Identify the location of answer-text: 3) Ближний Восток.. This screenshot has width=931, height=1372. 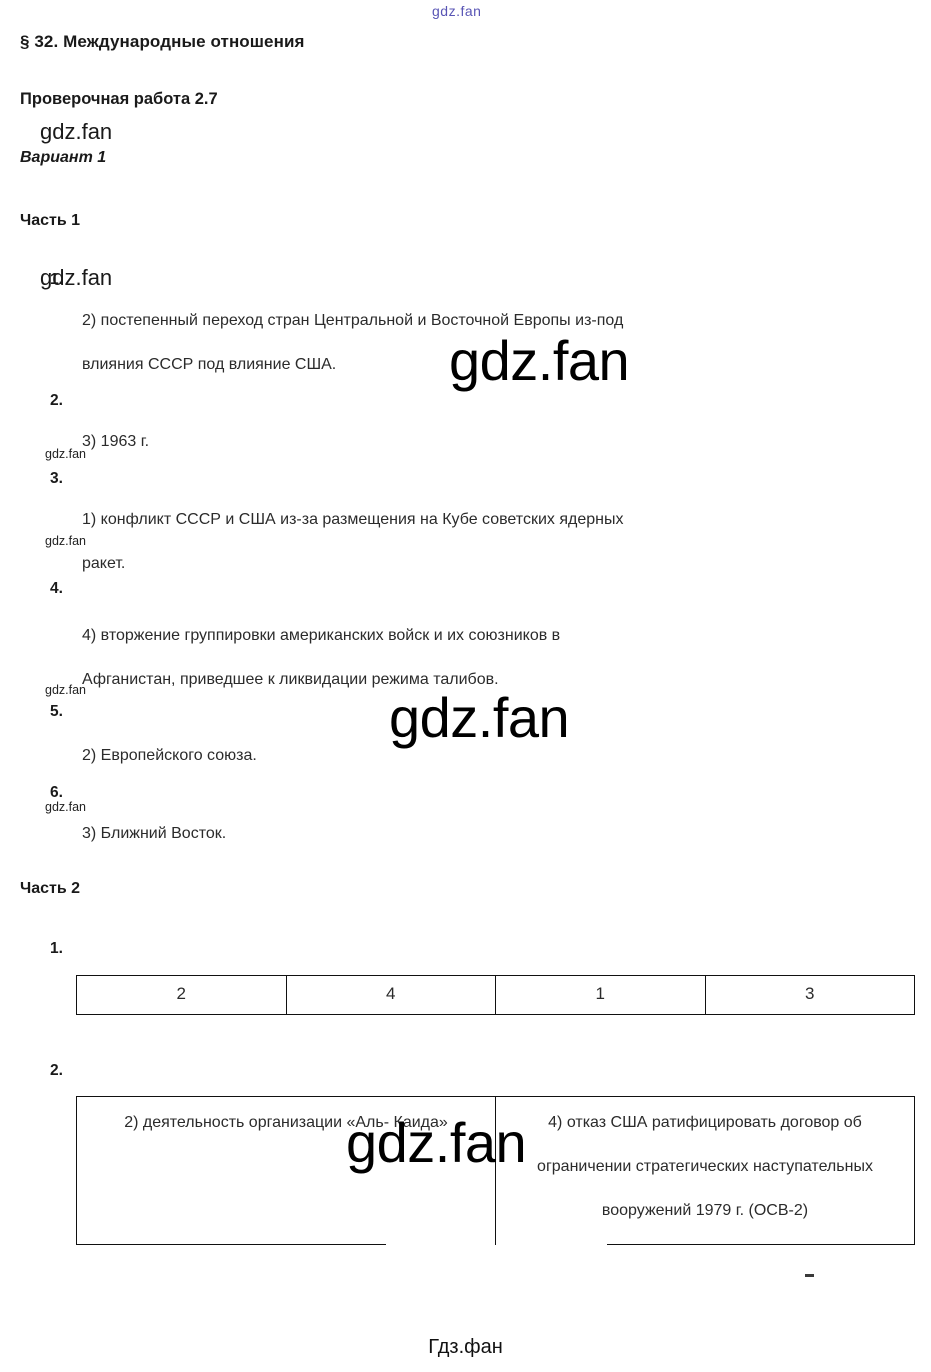
(482, 834).